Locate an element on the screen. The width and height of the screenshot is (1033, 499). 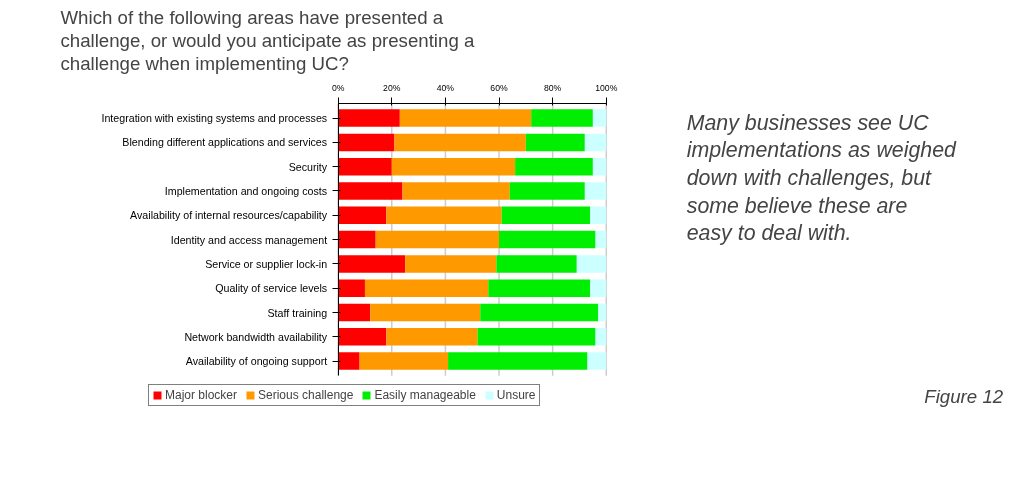
y-tick-label: Blending different applications and services is located at coordinates (225, 142).